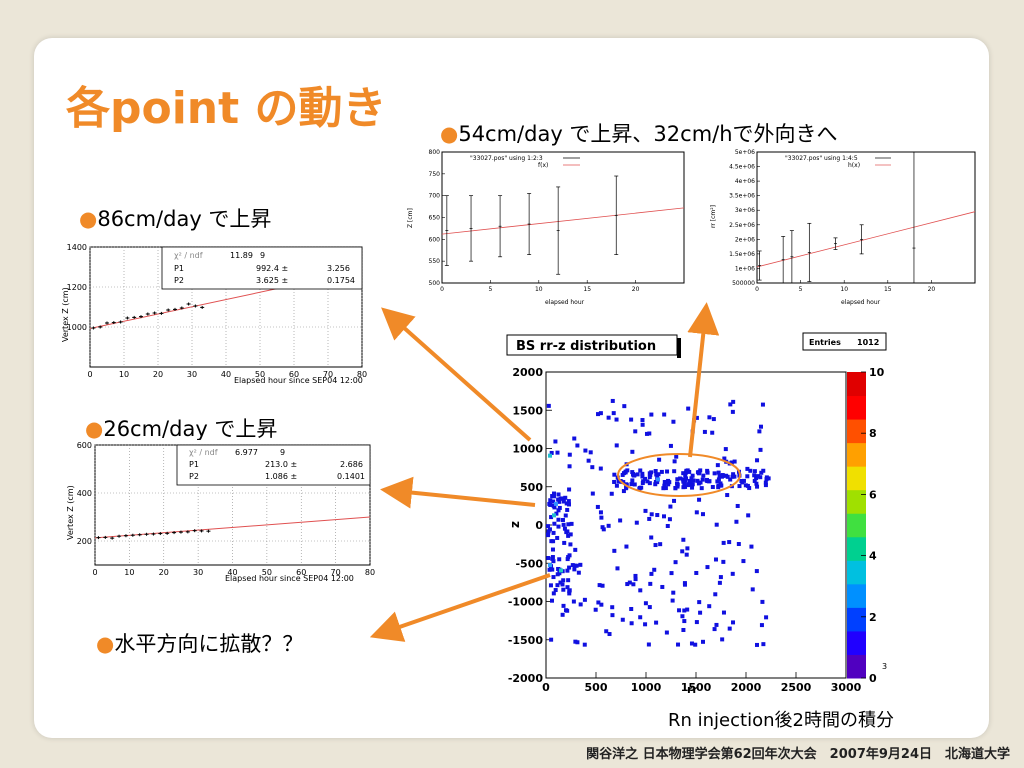 This screenshot has height=768, width=1024. What do you see at coordinates (873, 678) in the screenshot?
I see `palette-tick-label: 0` at bounding box center [873, 678].